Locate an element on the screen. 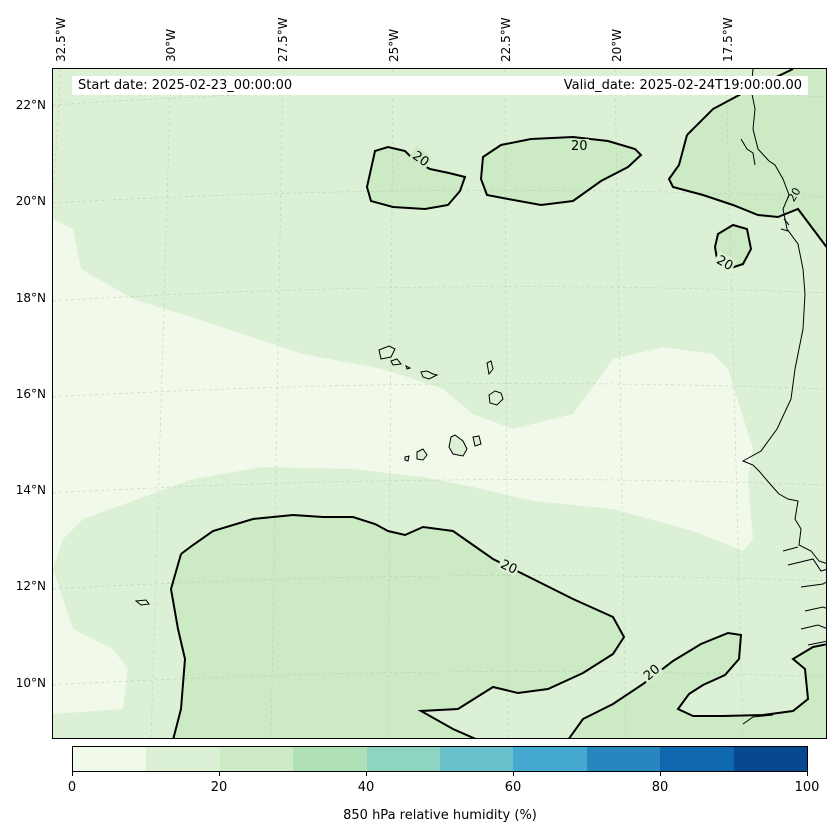 This screenshot has height=836, width=837. lat-label-18n: 18°N is located at coordinates (30, 298).